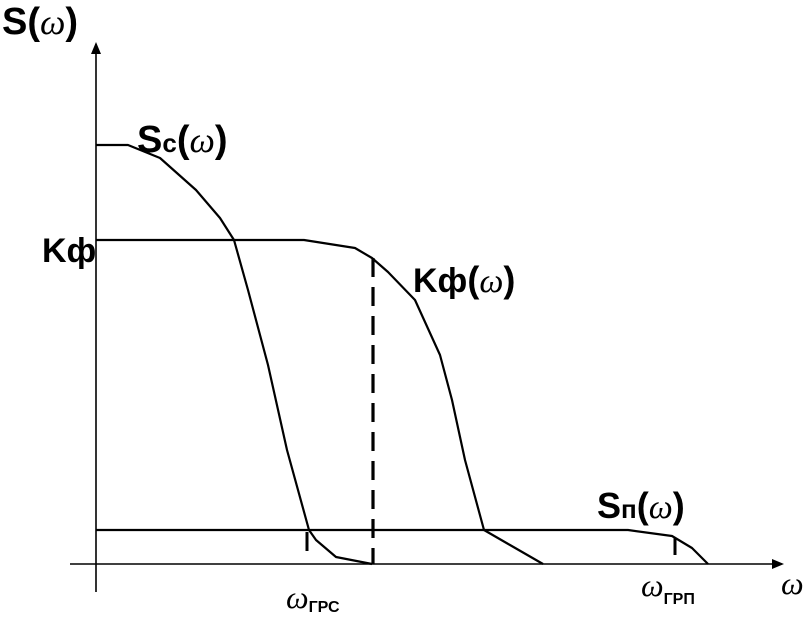 The width and height of the screenshot is (809, 618). Describe the element at coordinates (69, 251) in the screenshot. I see `kf-level-label: Kф` at that location.